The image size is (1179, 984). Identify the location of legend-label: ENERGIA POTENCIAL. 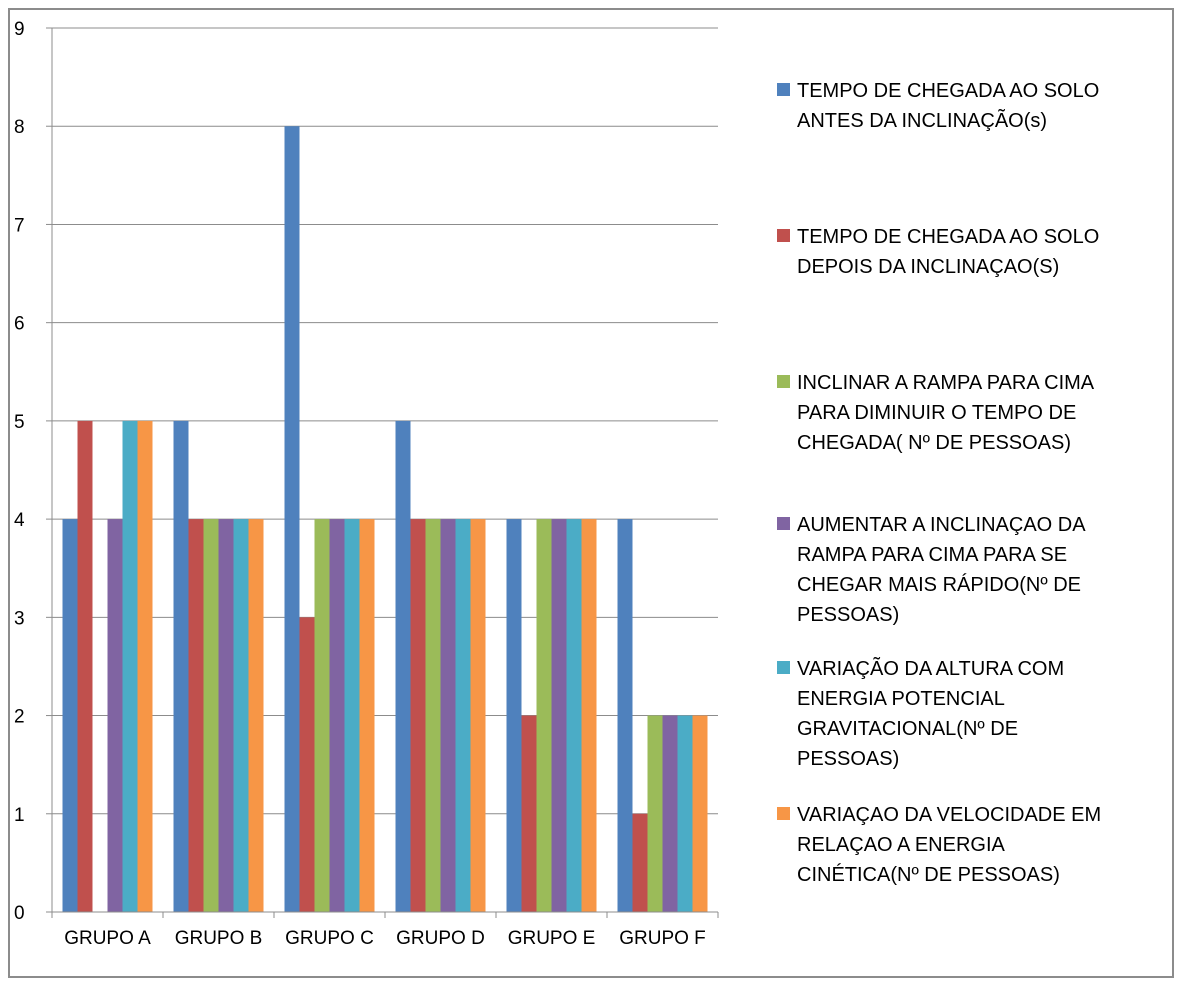
(901, 699).